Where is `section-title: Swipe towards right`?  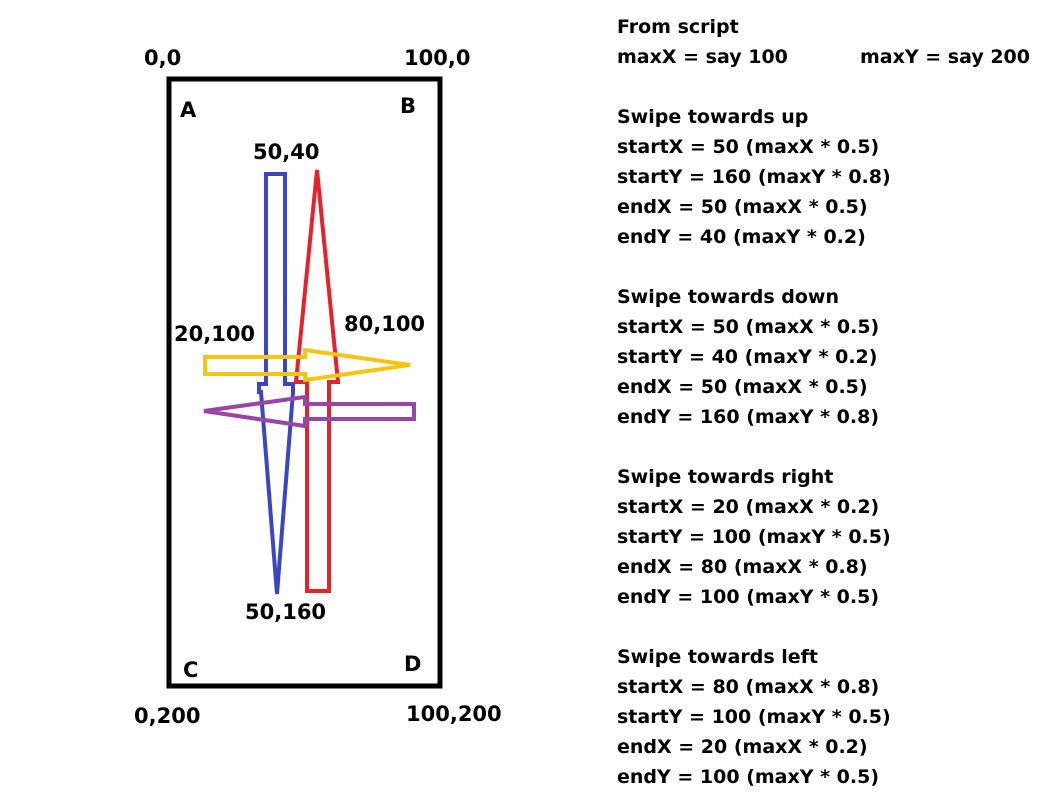 section-title: Swipe towards right is located at coordinates (725, 477).